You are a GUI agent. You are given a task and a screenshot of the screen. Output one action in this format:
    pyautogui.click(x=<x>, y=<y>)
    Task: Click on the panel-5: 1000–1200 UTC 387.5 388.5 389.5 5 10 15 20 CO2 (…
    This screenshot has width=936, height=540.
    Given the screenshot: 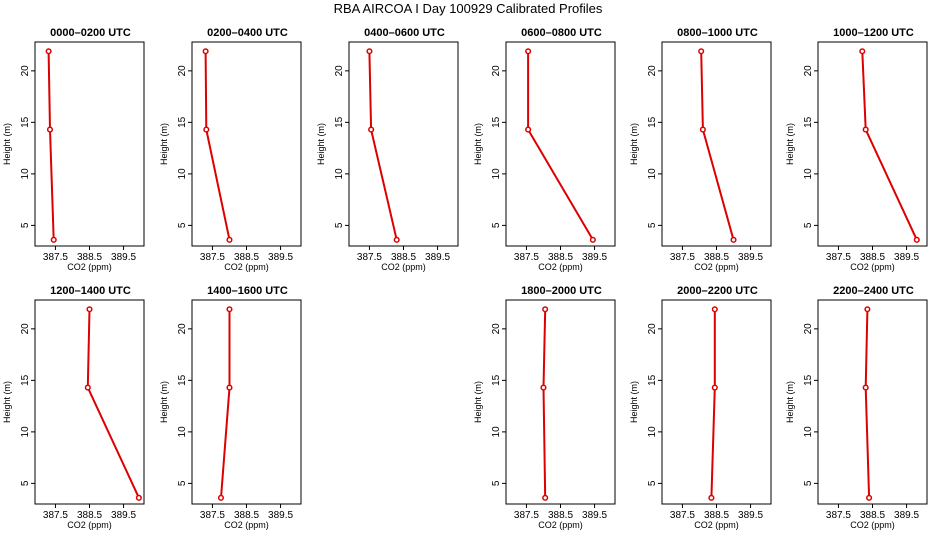 What is the action you would take?
    pyautogui.click(x=856, y=149)
    